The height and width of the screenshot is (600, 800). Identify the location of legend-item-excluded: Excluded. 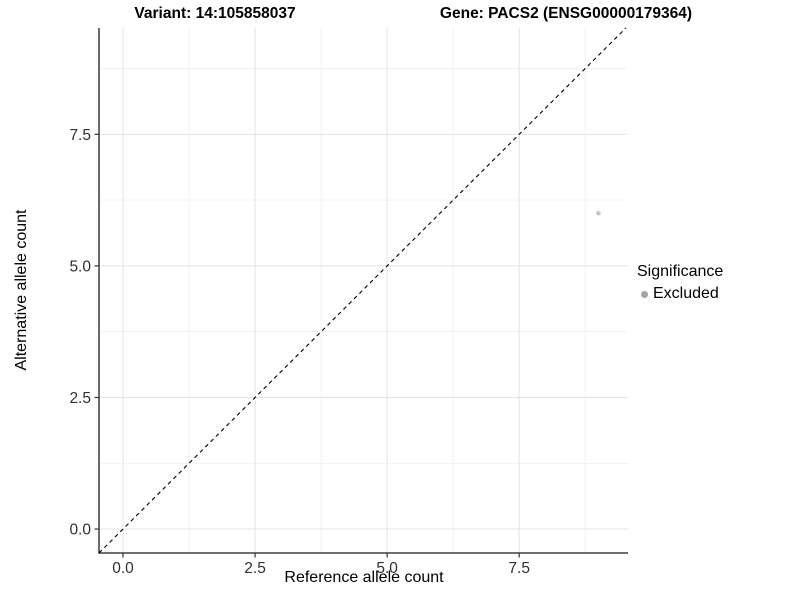
(680, 294).